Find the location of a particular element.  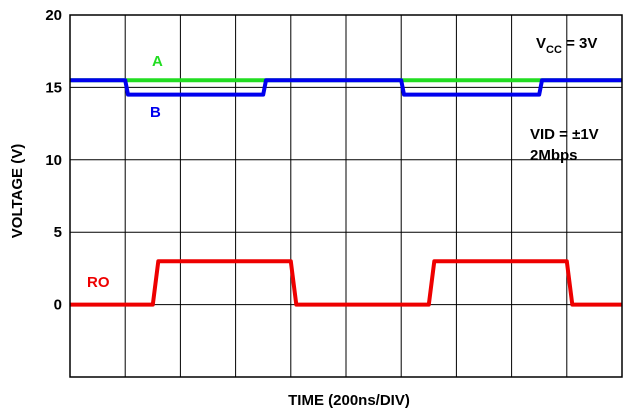

series-a-label: A is located at coordinates (157, 61).